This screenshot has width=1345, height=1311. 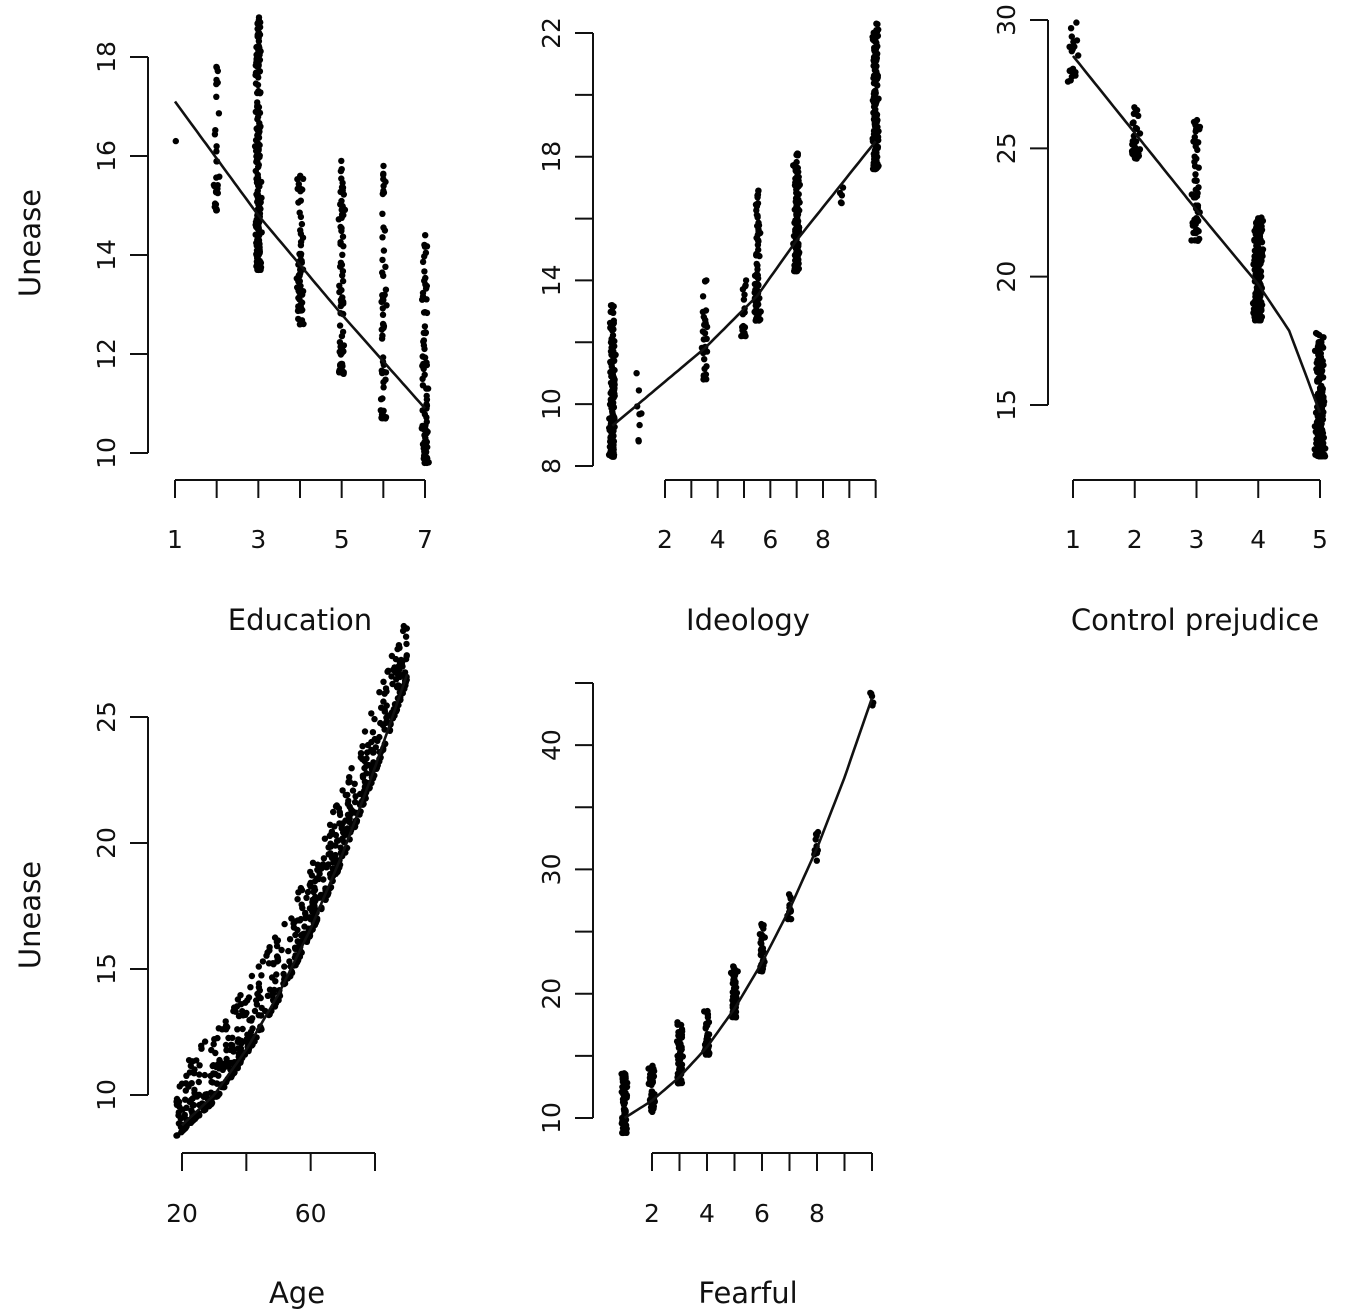 I want to click on y-tick-label: 16, so click(x=106, y=156).